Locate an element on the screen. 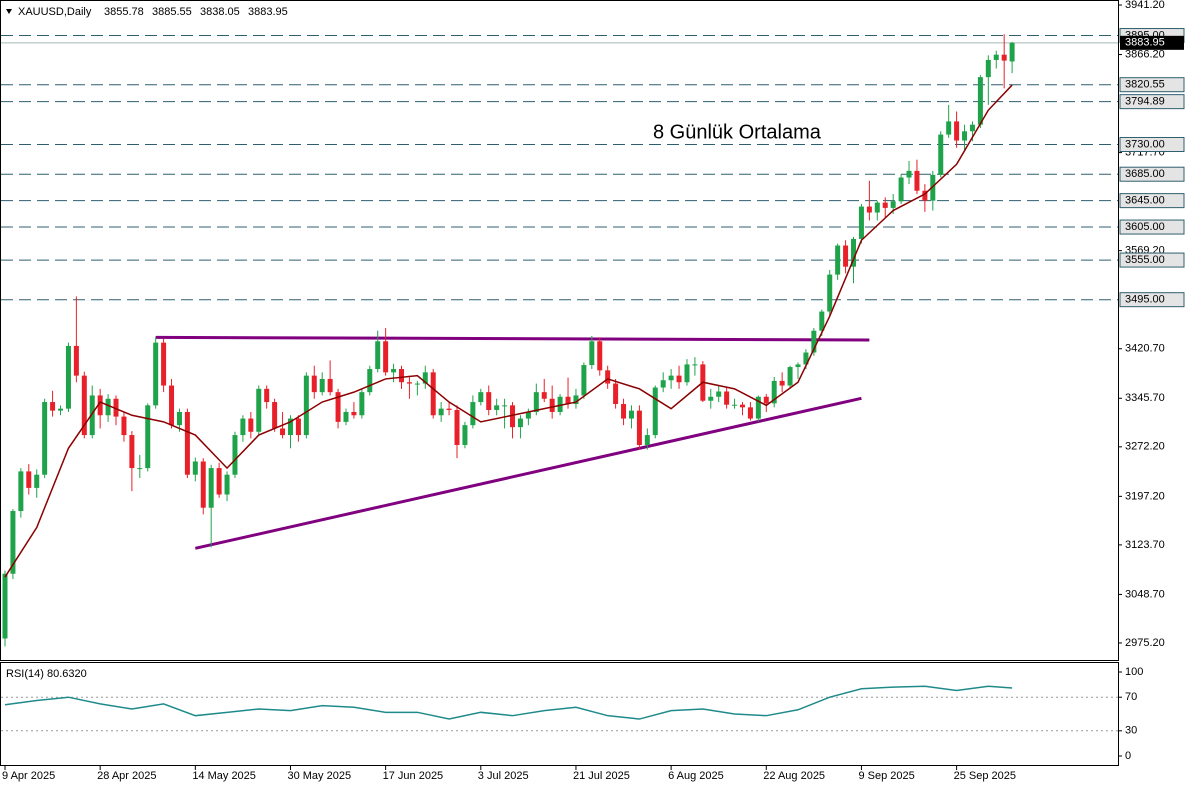  high-value: 3885.55 is located at coordinates (172, 12).